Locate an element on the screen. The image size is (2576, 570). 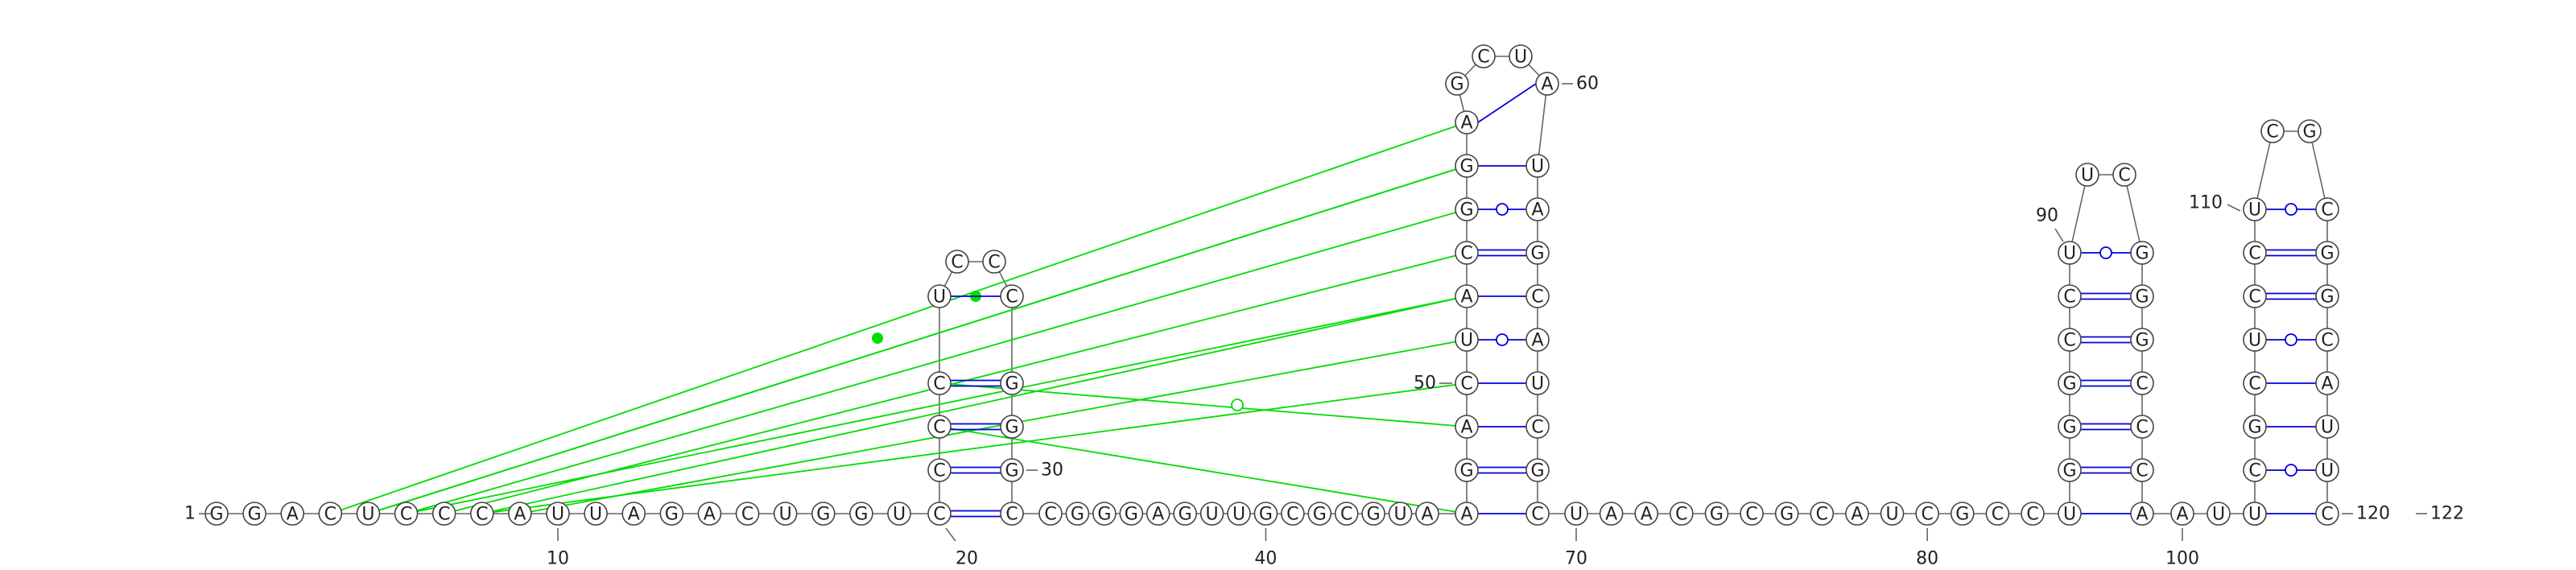
pseudoknot-dot is located at coordinates (877, 338).